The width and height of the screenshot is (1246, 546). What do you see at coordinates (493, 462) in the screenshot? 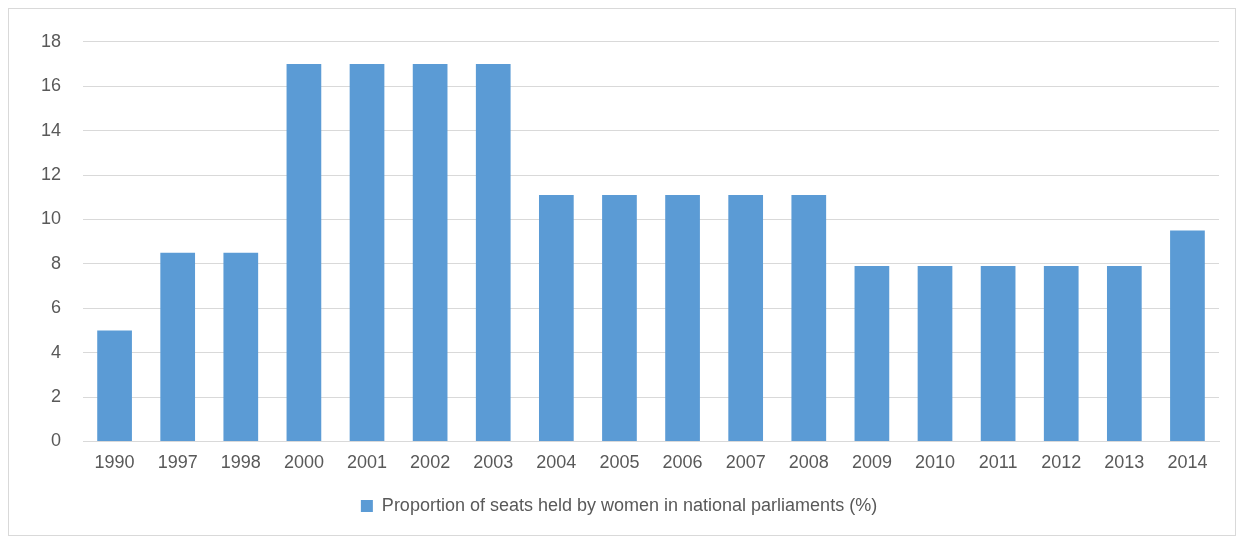
I see `x-tick-label: 2003` at bounding box center [493, 462].